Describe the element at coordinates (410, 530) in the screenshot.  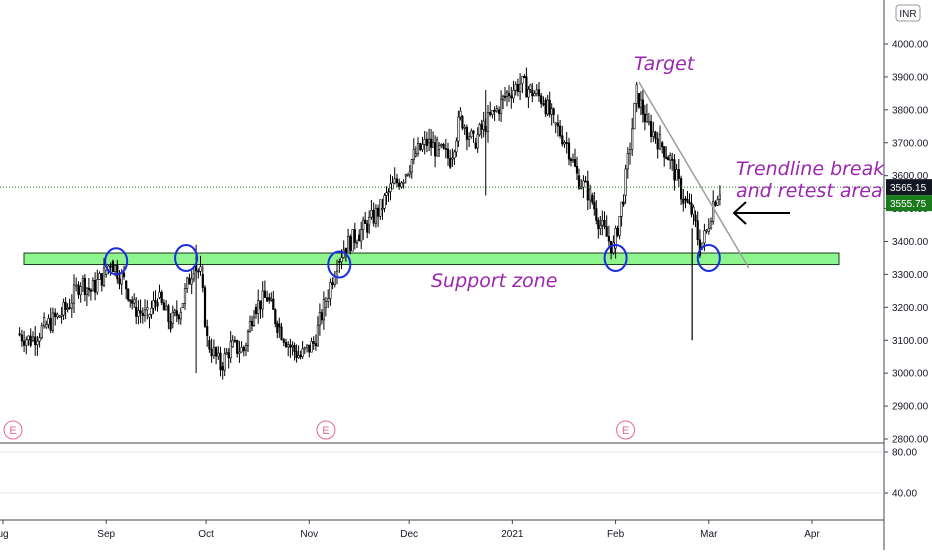
I see `time-axis: ug Sep Oct Nov Dec 2021 Feb Mar Apr` at that location.